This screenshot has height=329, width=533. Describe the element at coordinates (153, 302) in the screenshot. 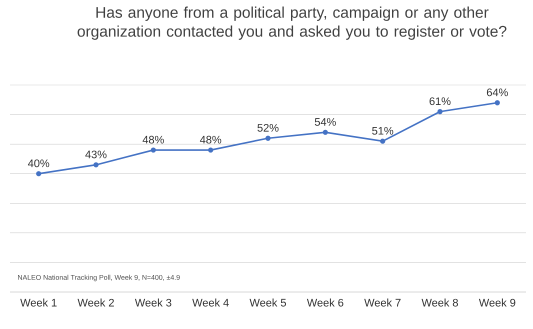

I see `x-tick-label: Week 3` at that location.